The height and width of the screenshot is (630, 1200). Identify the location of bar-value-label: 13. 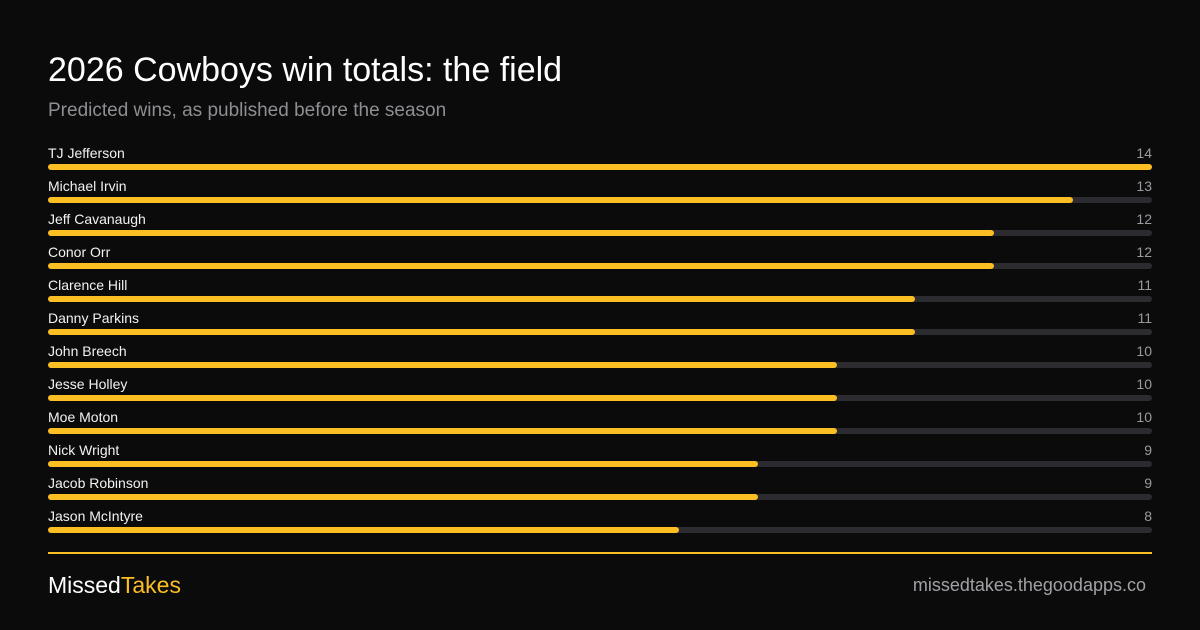
(1144, 186).